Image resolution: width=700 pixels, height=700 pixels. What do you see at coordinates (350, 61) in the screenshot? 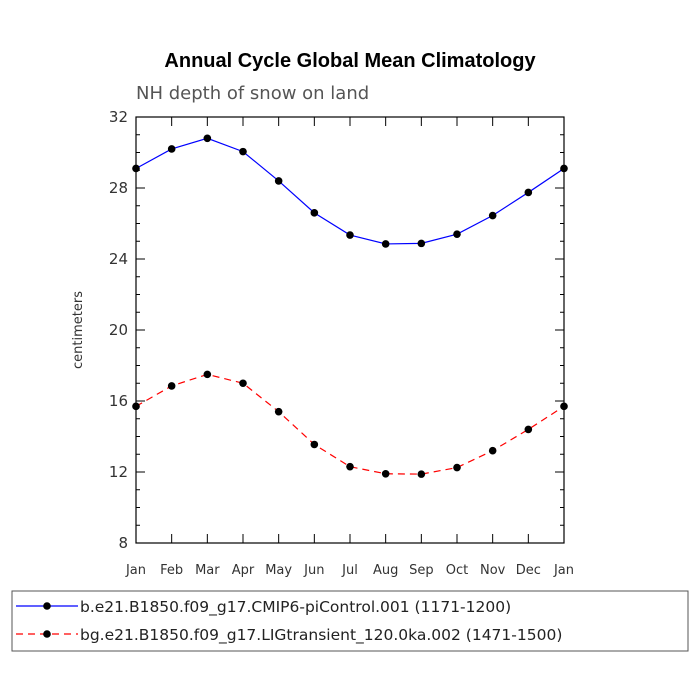
I see `chart-title: Annual Cycle Global Mean Climatology` at bounding box center [350, 61].